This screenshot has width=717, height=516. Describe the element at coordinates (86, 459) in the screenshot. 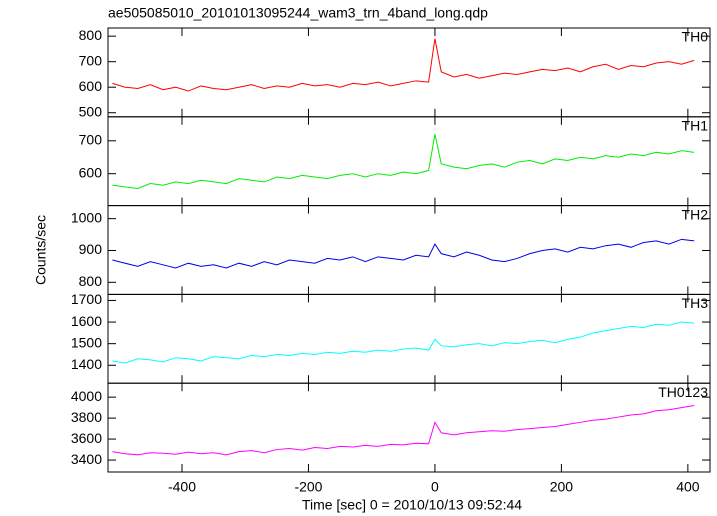

I see `y-tick-label: 3400` at that location.